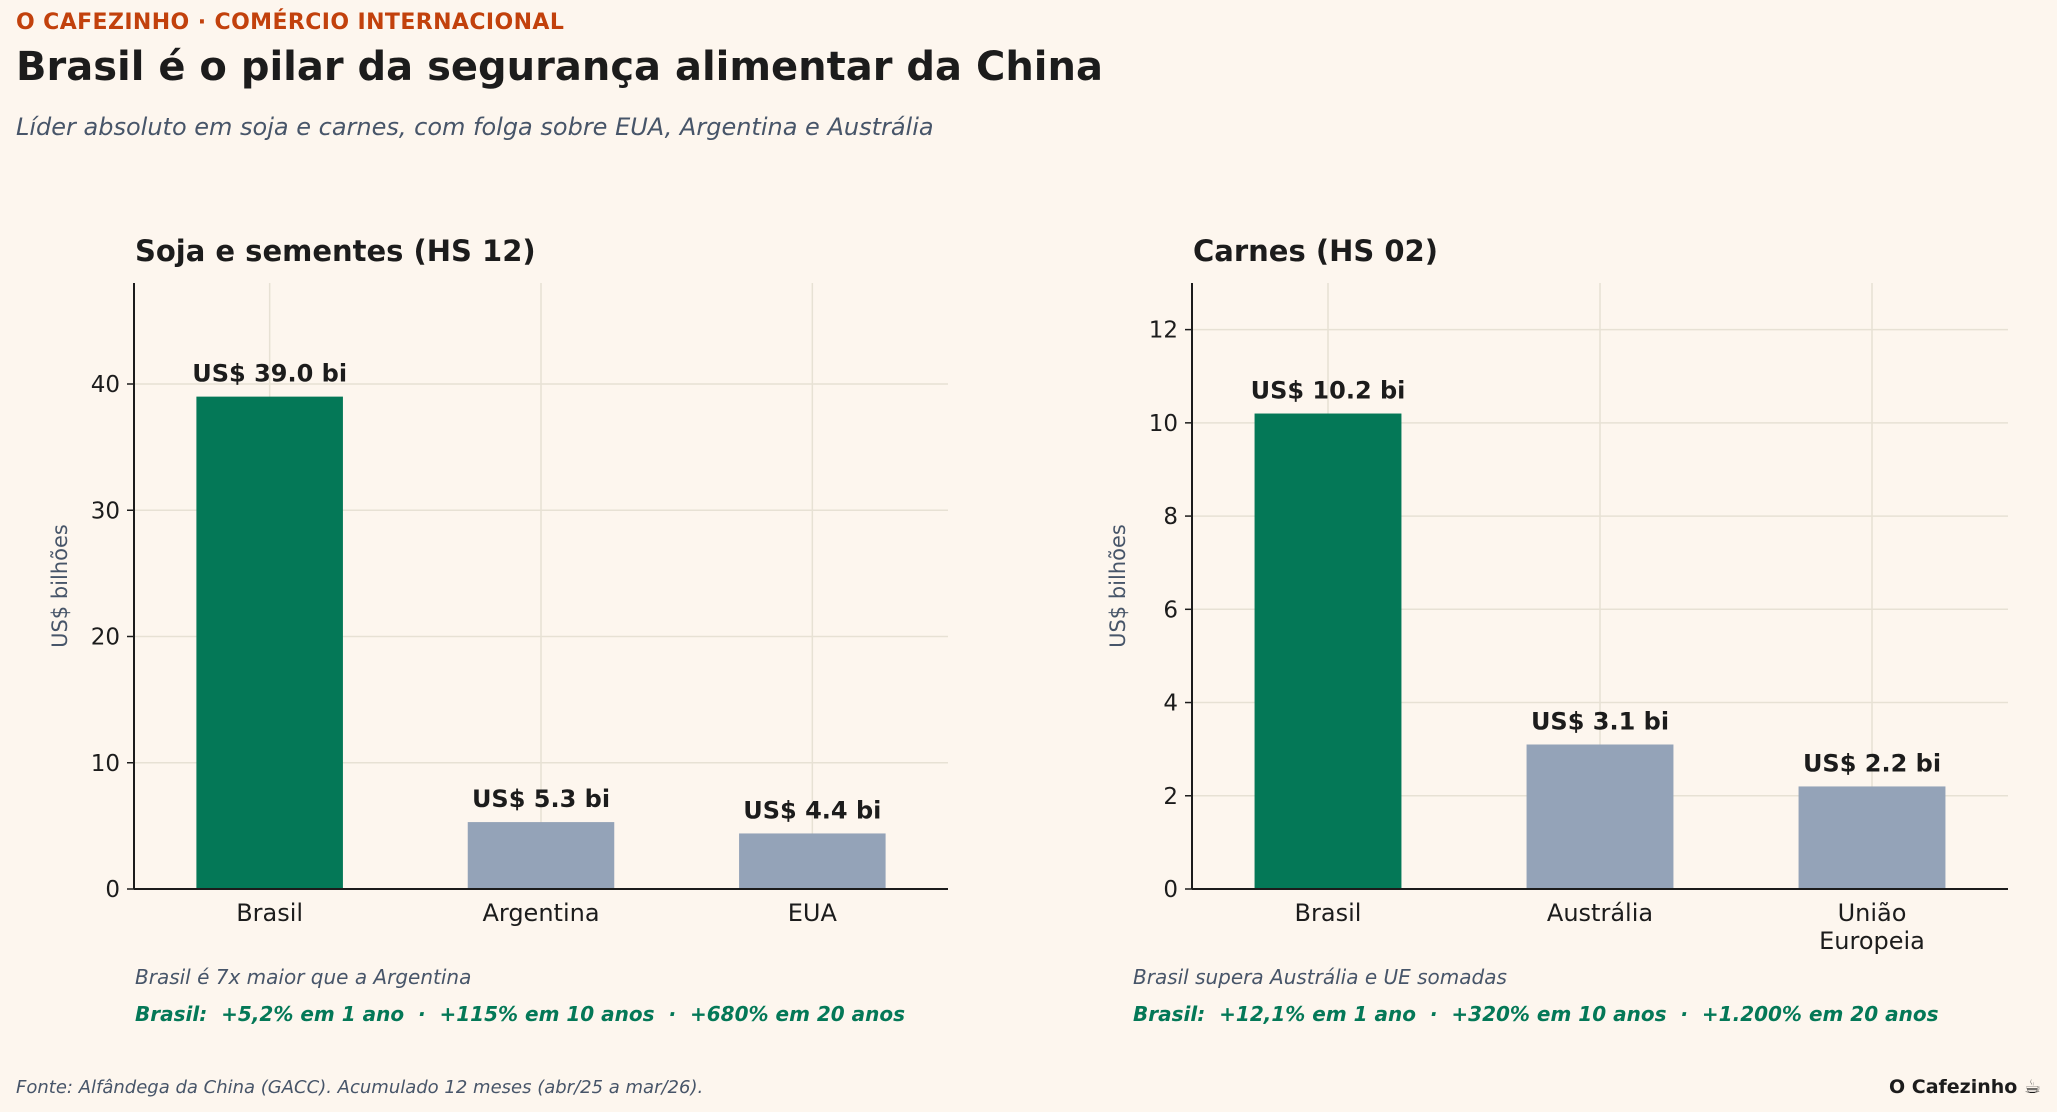 This screenshot has width=2057, height=1112. What do you see at coordinates (303, 977) in the screenshot?
I see `chart-note-soja: Brasil é 7x maior que a Argentina` at bounding box center [303, 977].